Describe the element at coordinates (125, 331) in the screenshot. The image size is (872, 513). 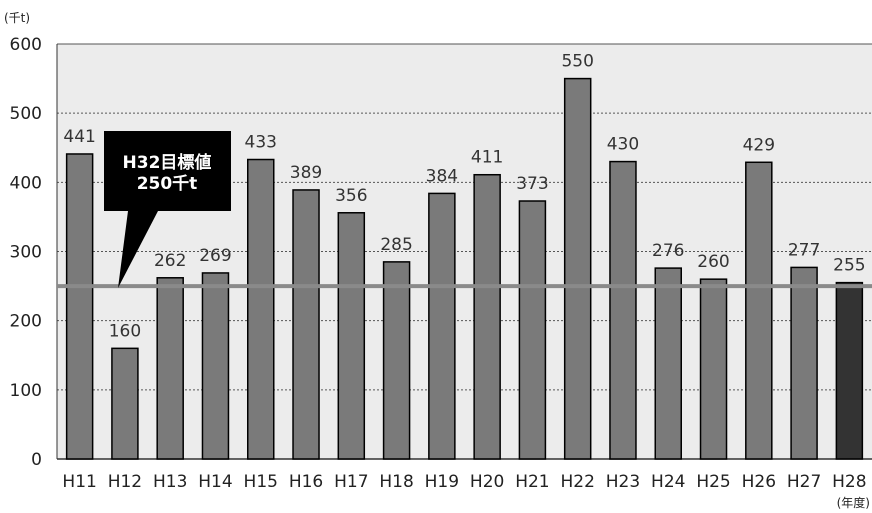
I see `value-label: 160` at that location.